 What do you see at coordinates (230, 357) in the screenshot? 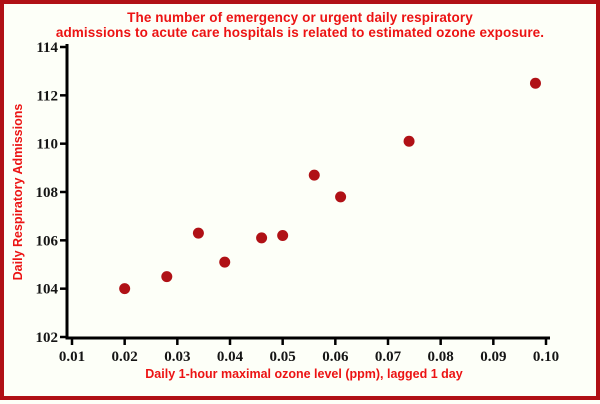
I see `x-tick-label: 0.04` at bounding box center [230, 357].